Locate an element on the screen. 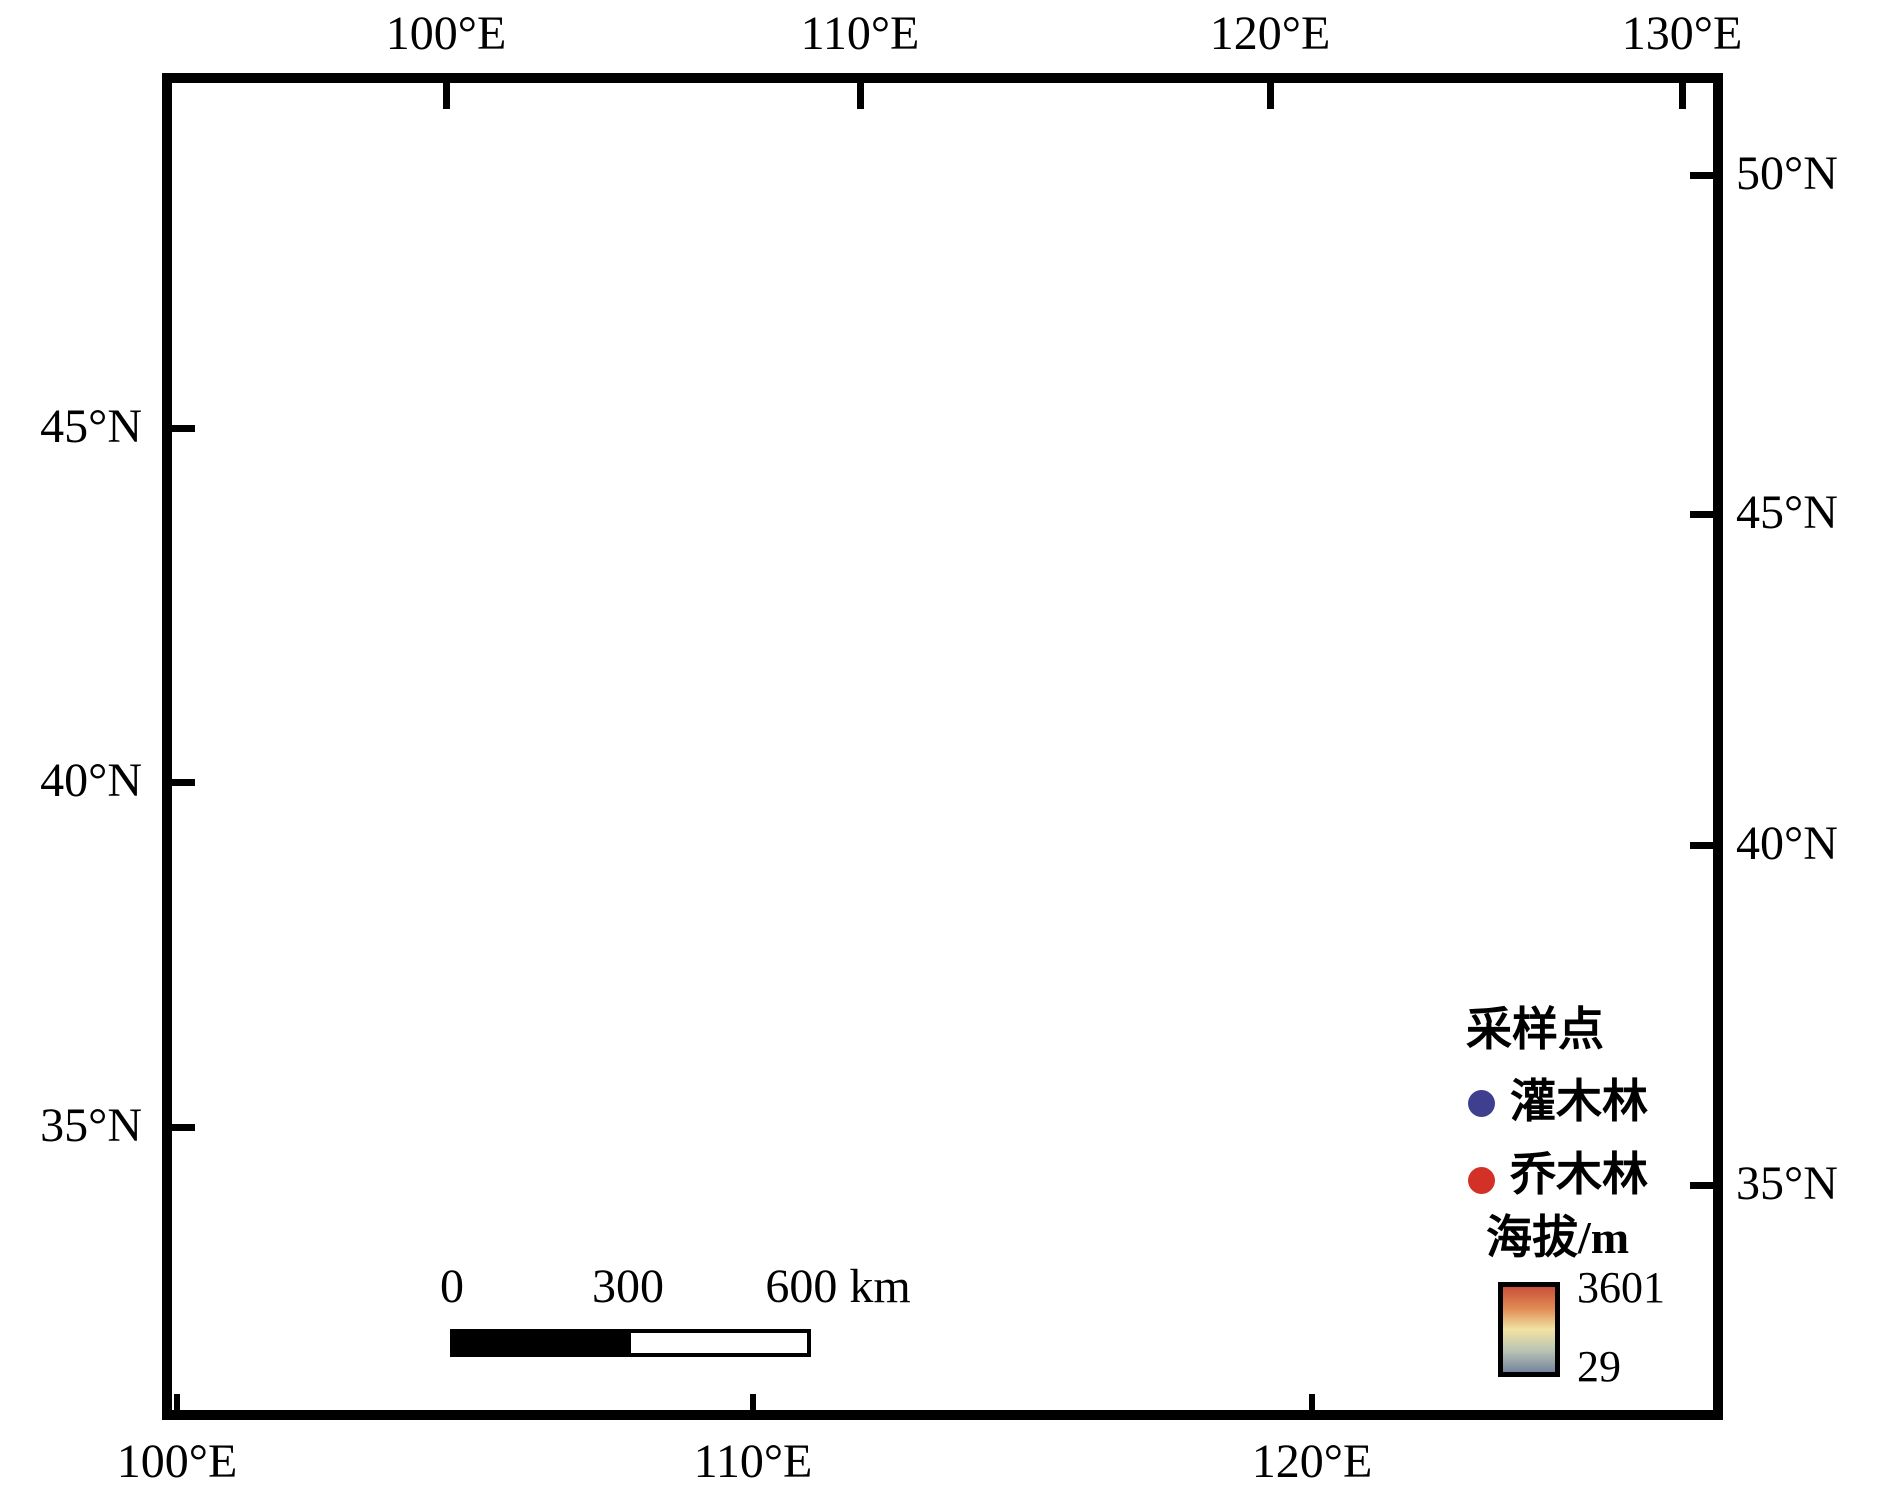 The image size is (1886, 1503). bottom-axis-label-100°E: 100°E is located at coordinates (177, 1461).